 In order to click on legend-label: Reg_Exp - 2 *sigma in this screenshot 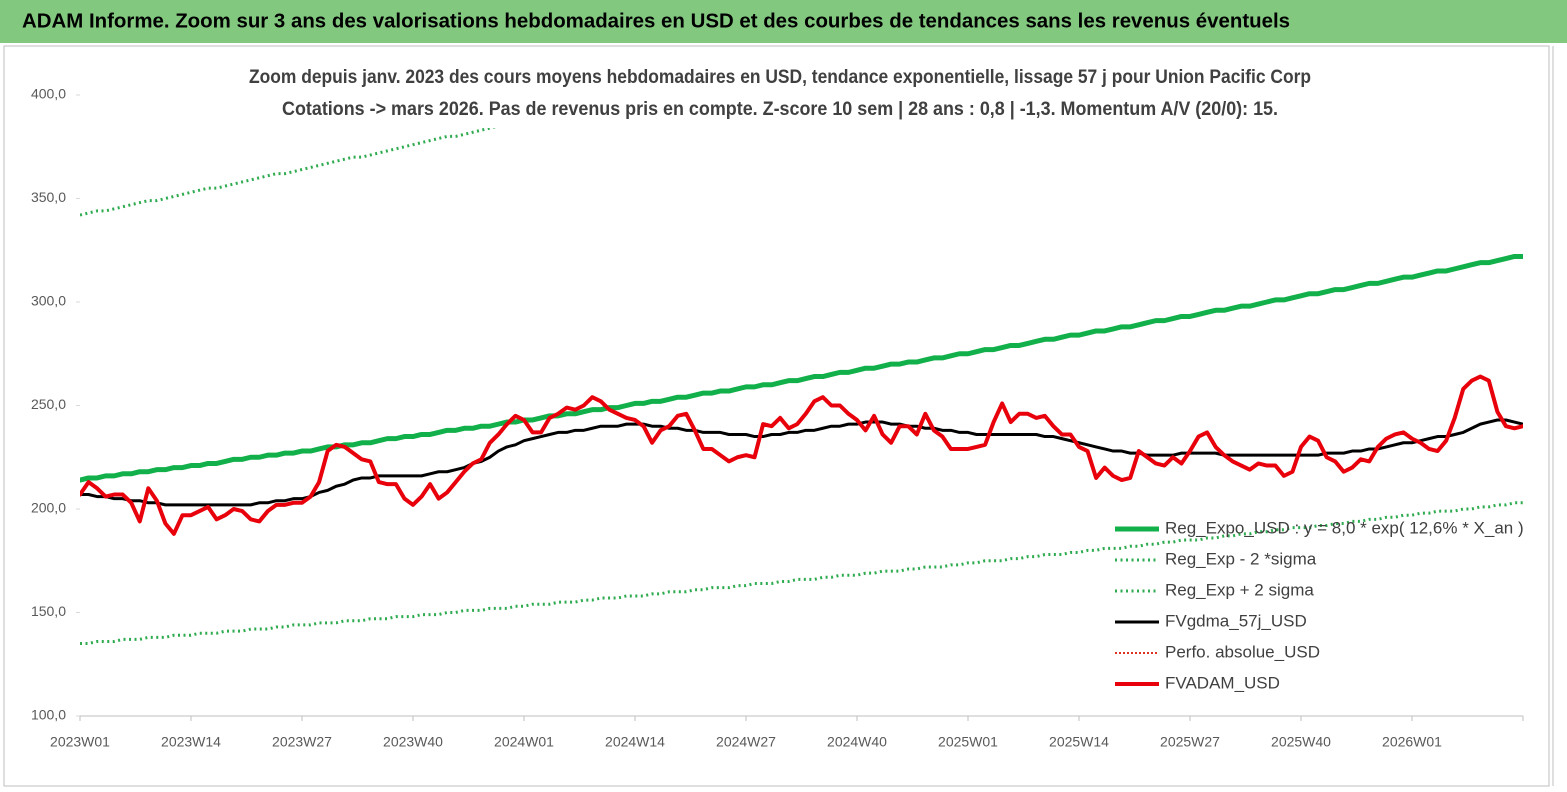, I will do `click(1241, 558)`.